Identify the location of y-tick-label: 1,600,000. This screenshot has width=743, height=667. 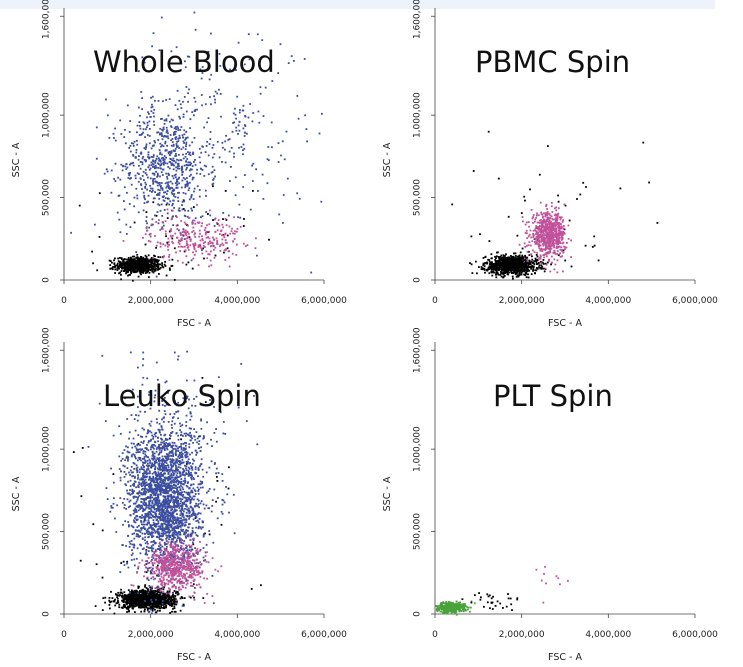
(418, 19).